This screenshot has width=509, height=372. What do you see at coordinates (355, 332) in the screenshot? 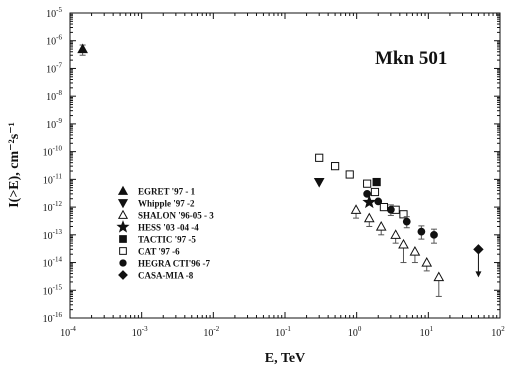
I see `x-tick-label: 10⁰` at bounding box center [355, 332].